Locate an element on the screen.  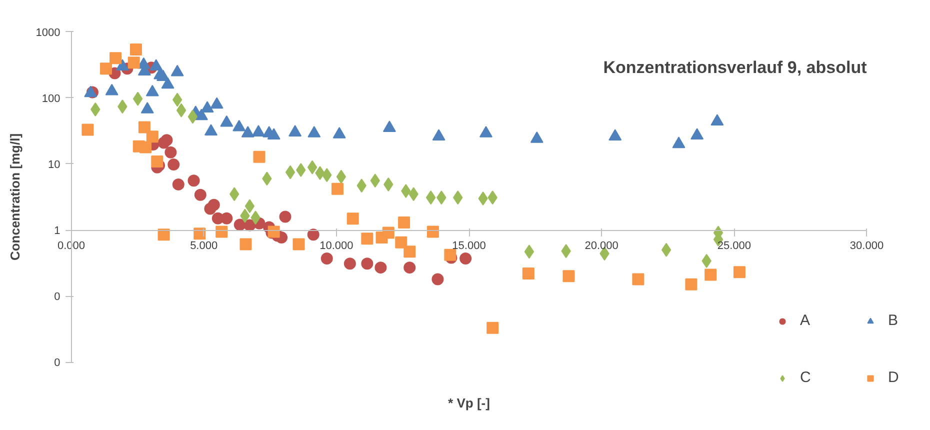
x-tick-label: 10.000 is located at coordinates (337, 246).